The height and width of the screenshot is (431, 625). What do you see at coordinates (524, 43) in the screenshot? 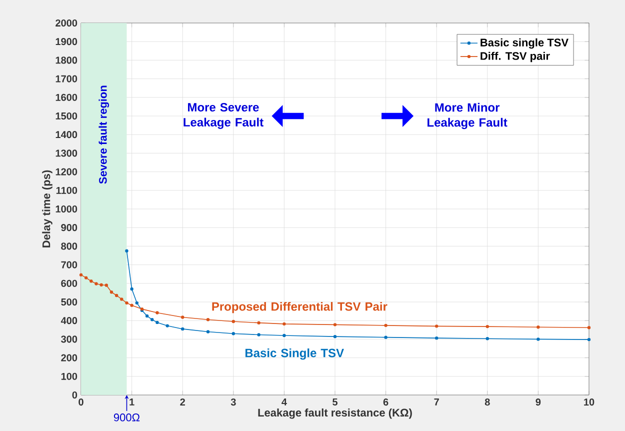
I see `legend-label: Basic single TSV` at bounding box center [524, 43].